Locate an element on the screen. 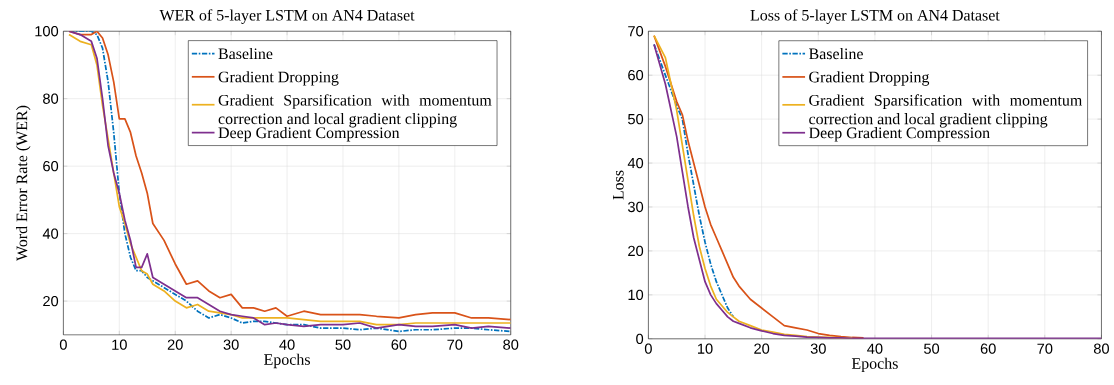  y-axis-title: Word Error Rate (WER) is located at coordinates (23, 183).